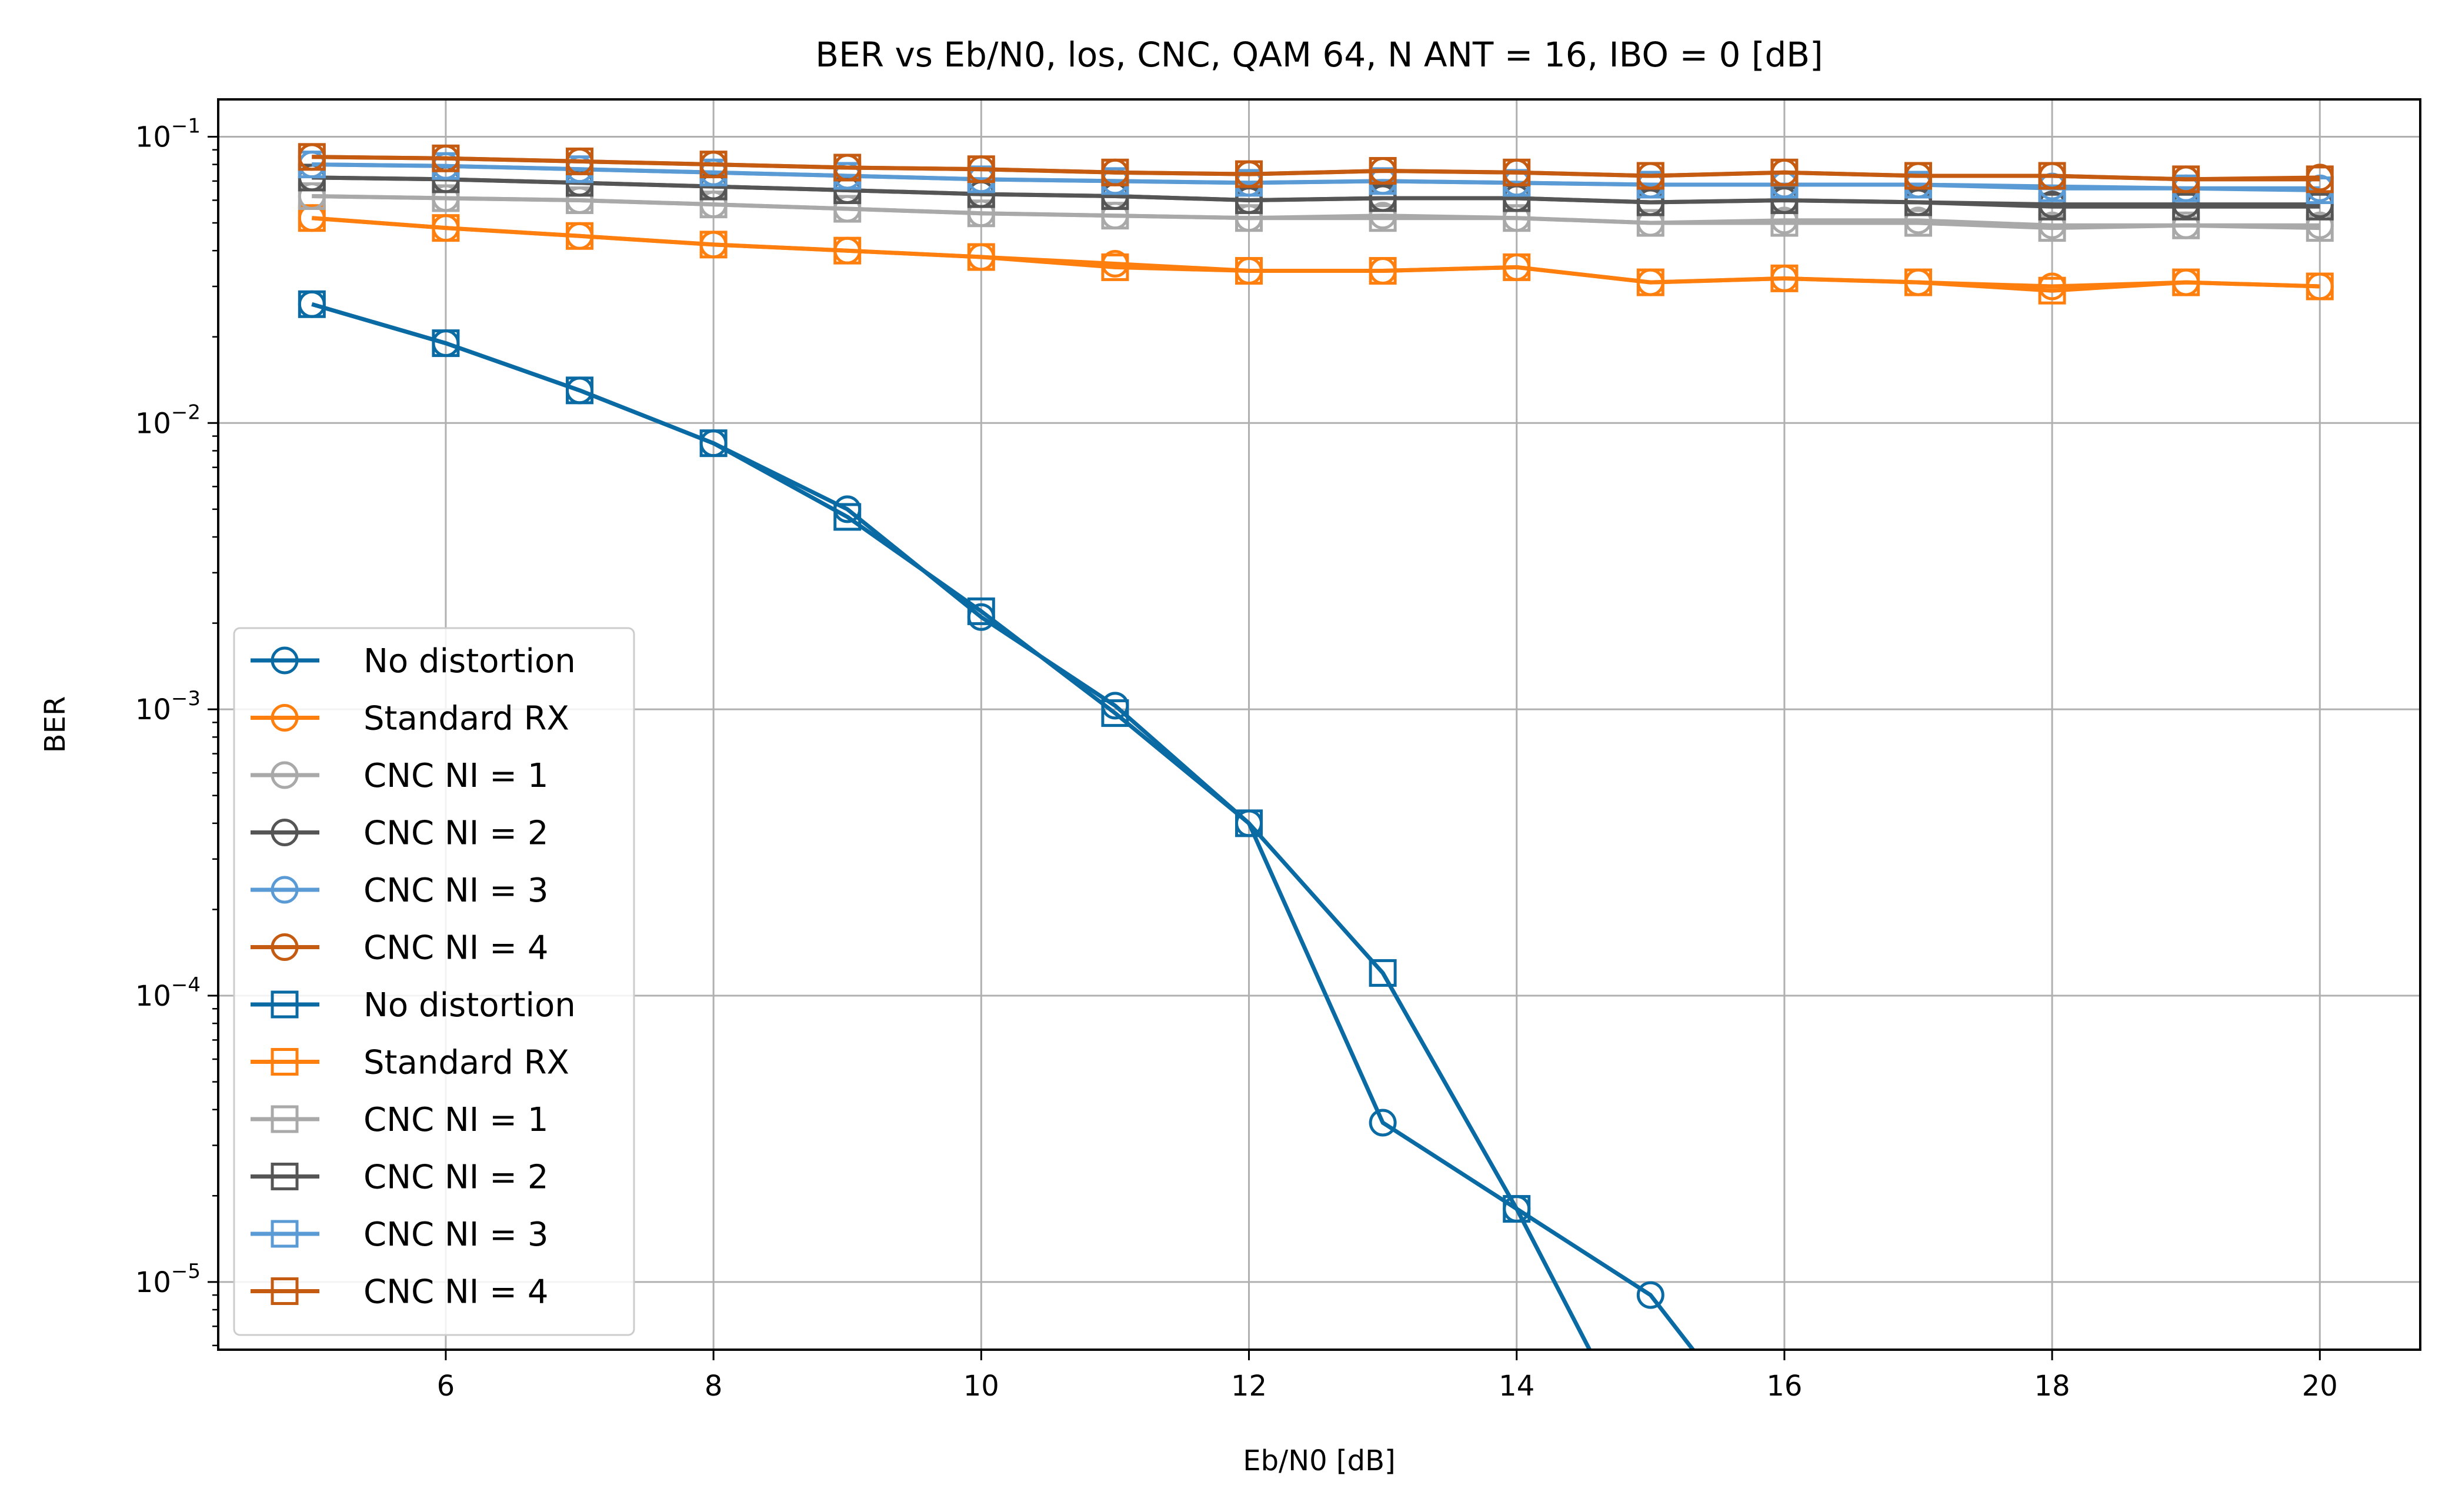 The height and width of the screenshot is (1512, 2452). I want to click on x-tick-label: 6, so click(446, 1386).